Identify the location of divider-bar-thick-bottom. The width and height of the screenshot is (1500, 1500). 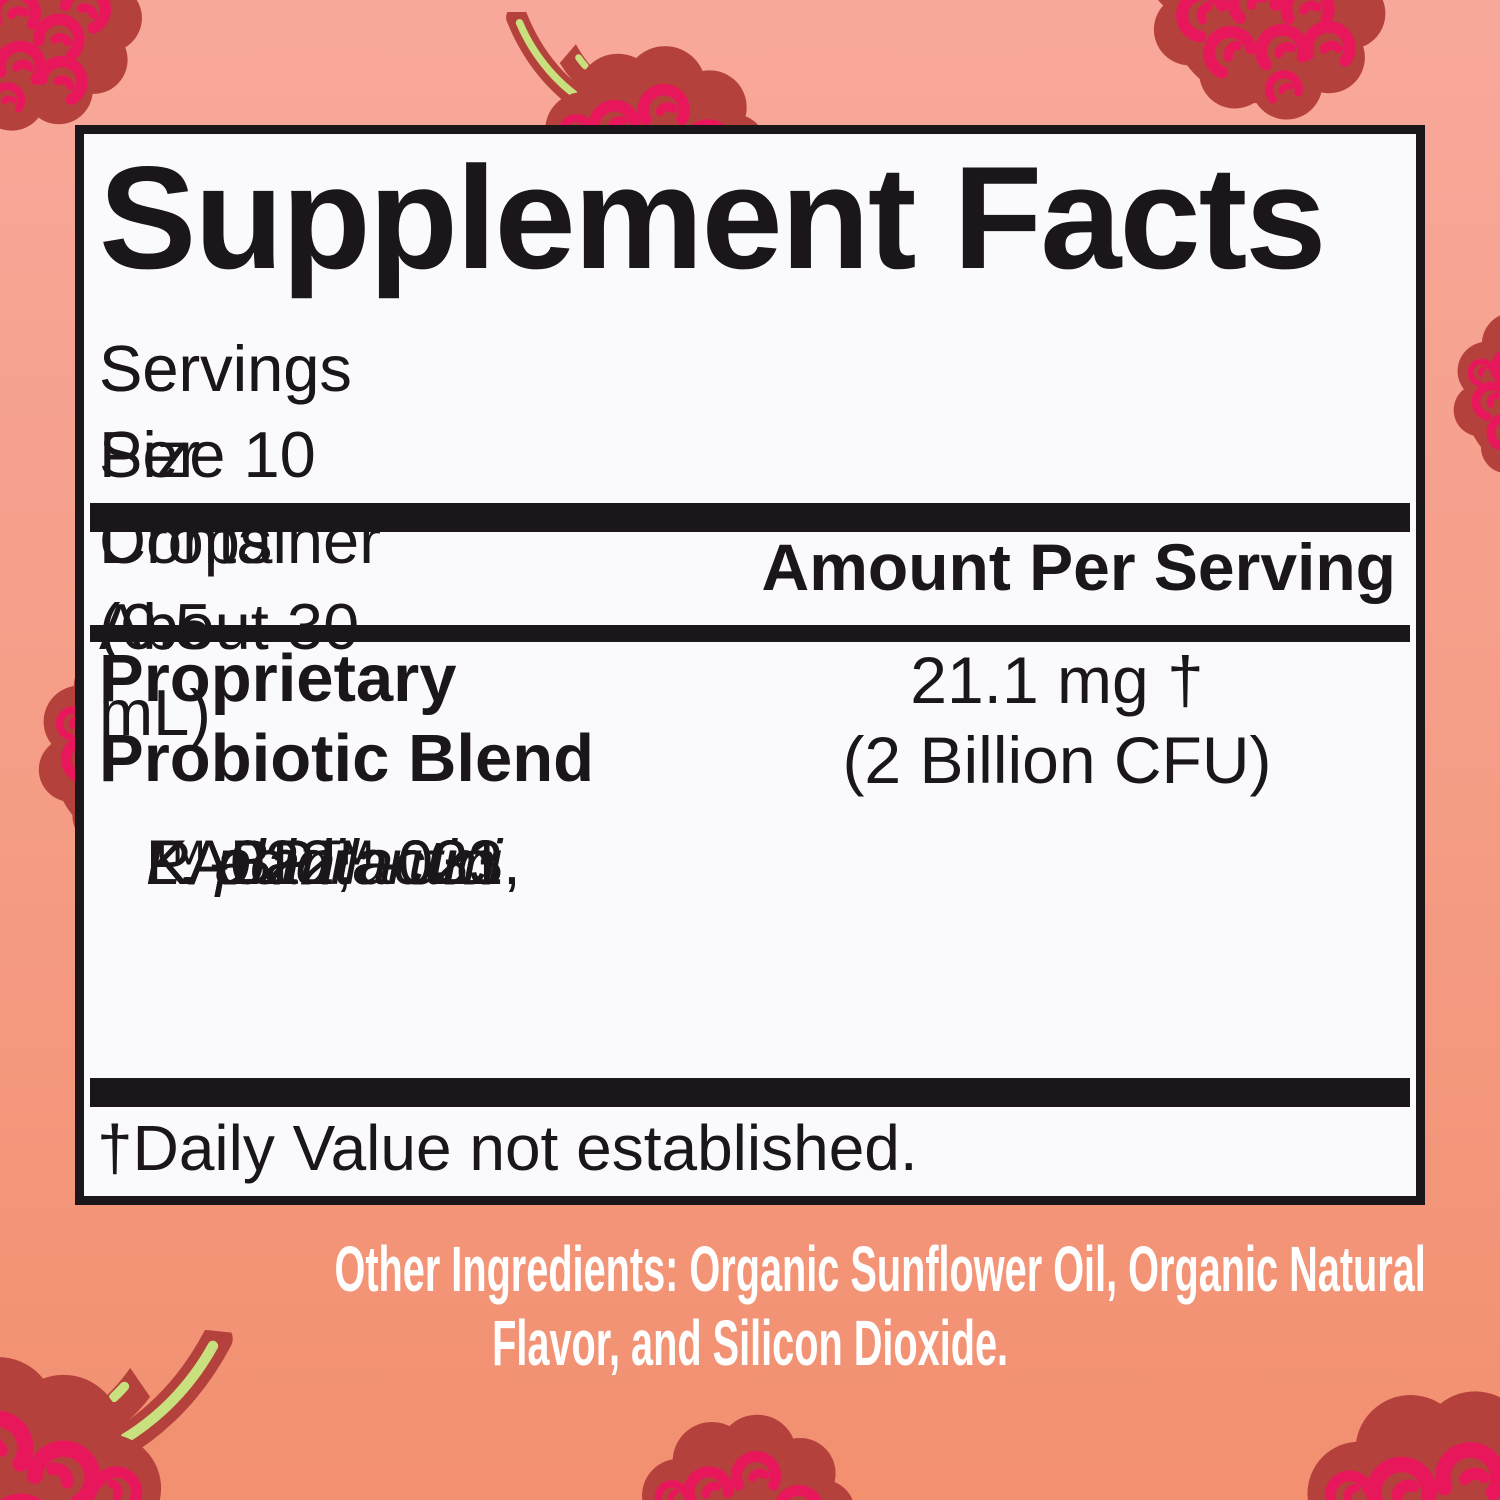
(750, 1092).